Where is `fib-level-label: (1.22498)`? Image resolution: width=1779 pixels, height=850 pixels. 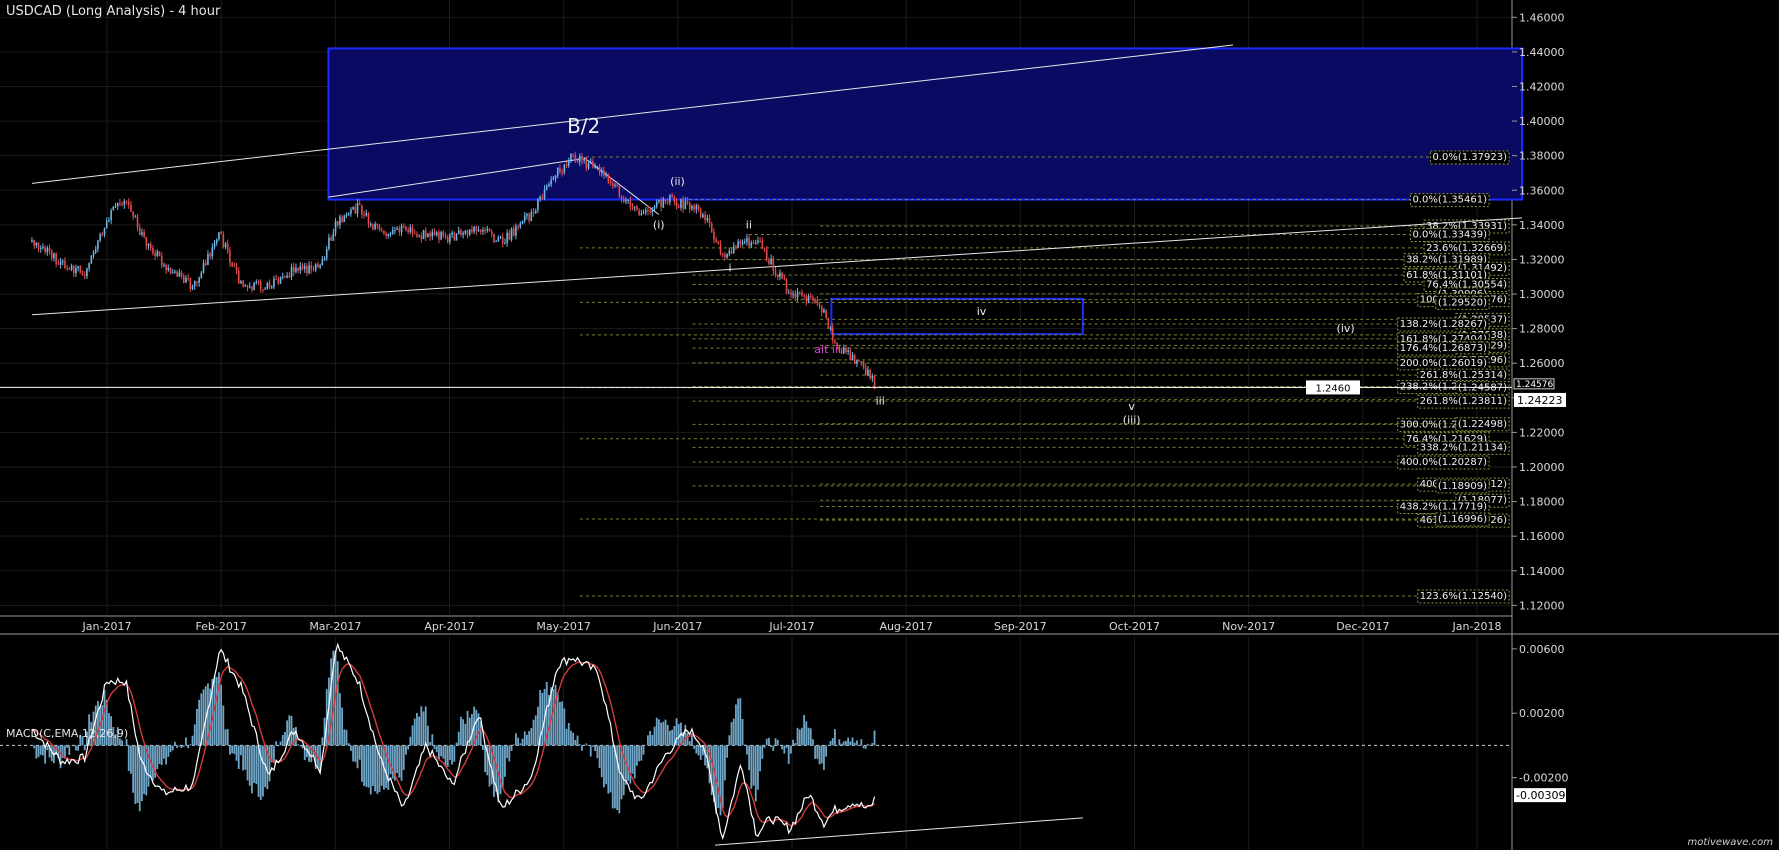
fib-level-label: (1.22498) is located at coordinates (1482, 424).